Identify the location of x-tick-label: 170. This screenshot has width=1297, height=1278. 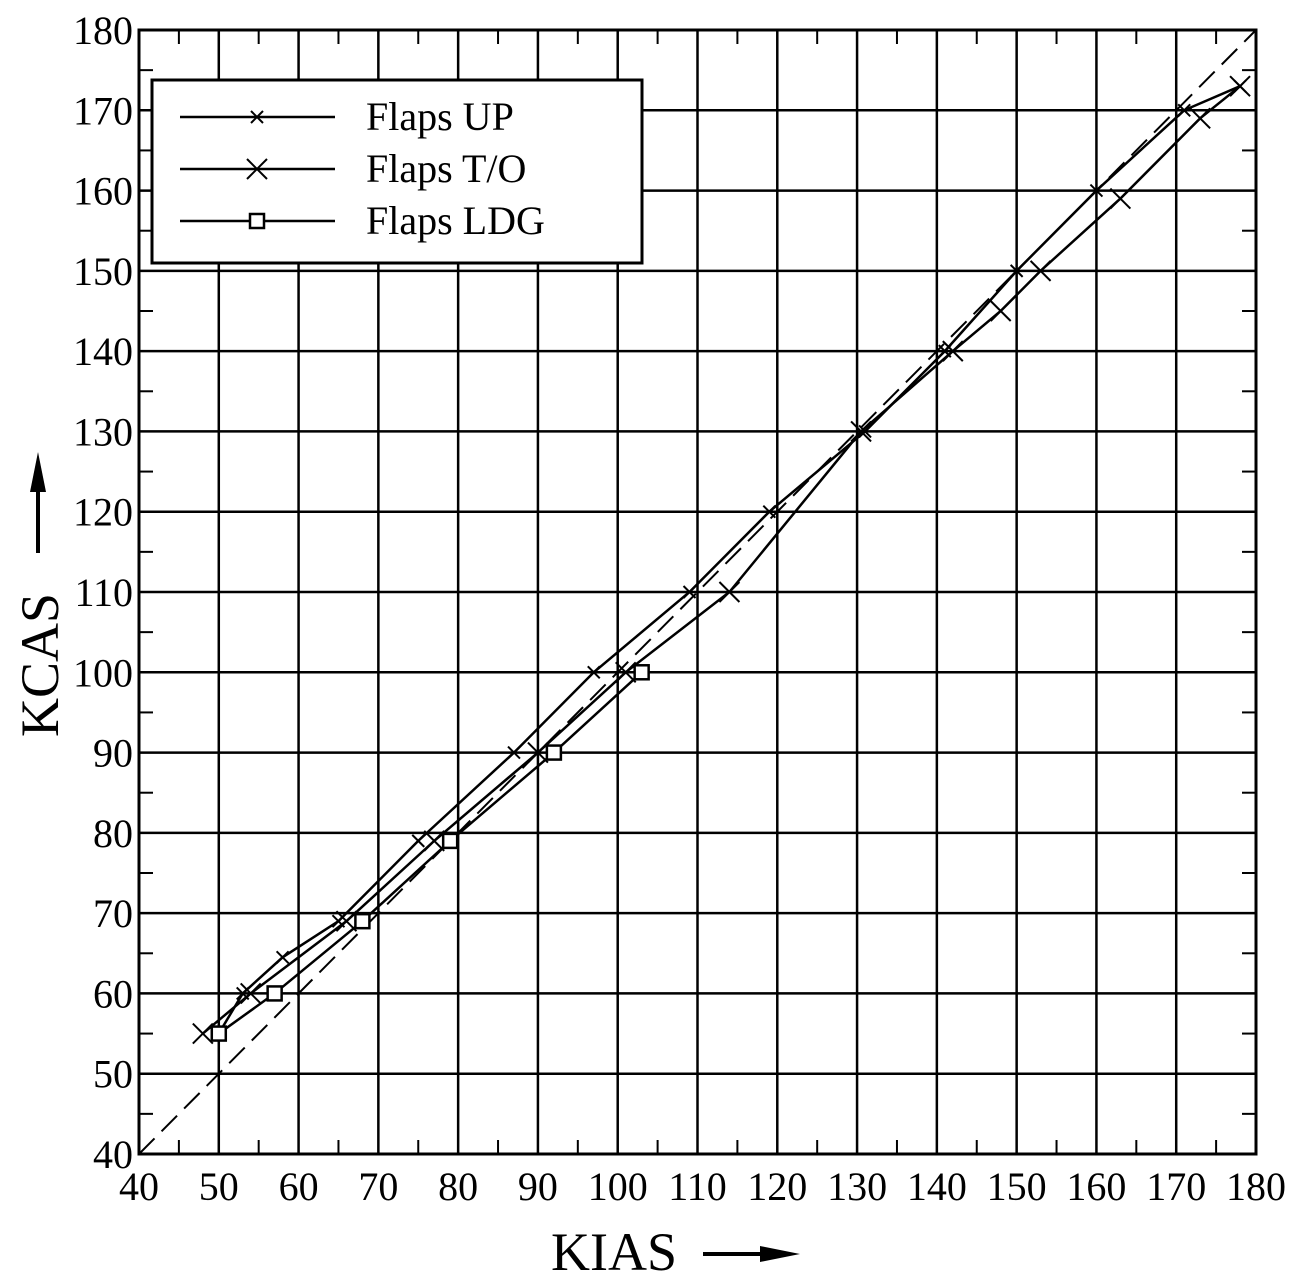
(1176, 1186).